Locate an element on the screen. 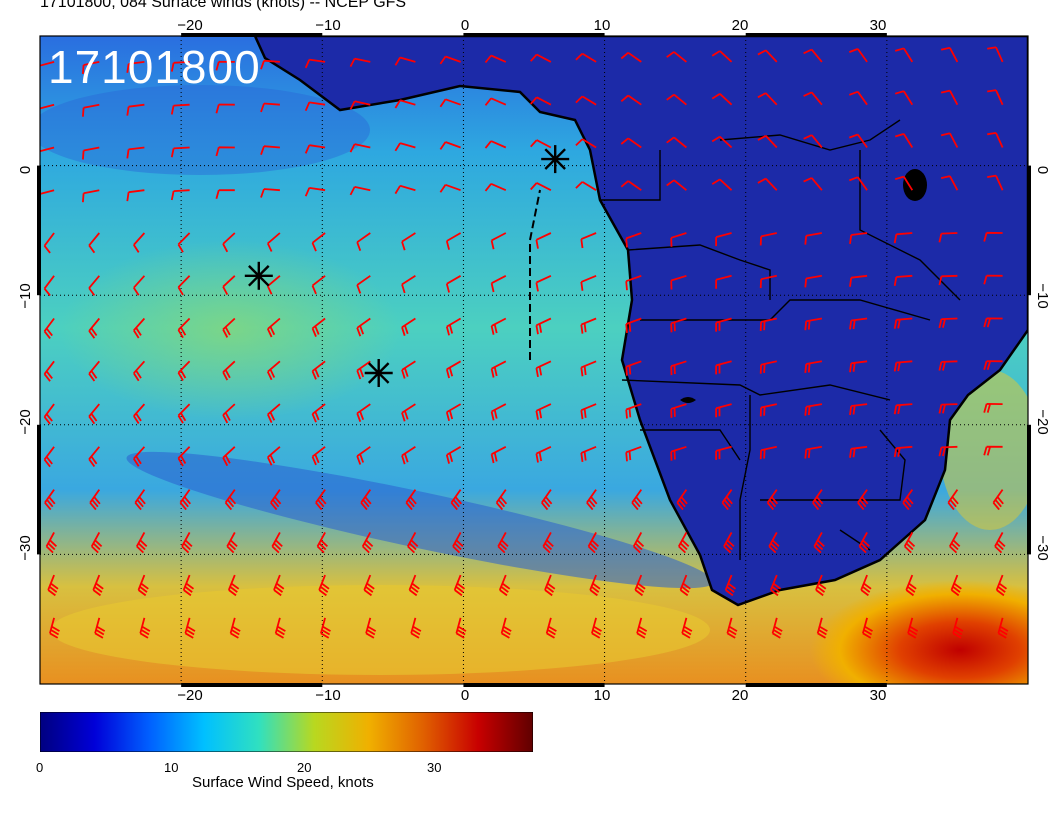  right-tick-labels: 0 −10 −20 −30 is located at coordinates (1042, 363).